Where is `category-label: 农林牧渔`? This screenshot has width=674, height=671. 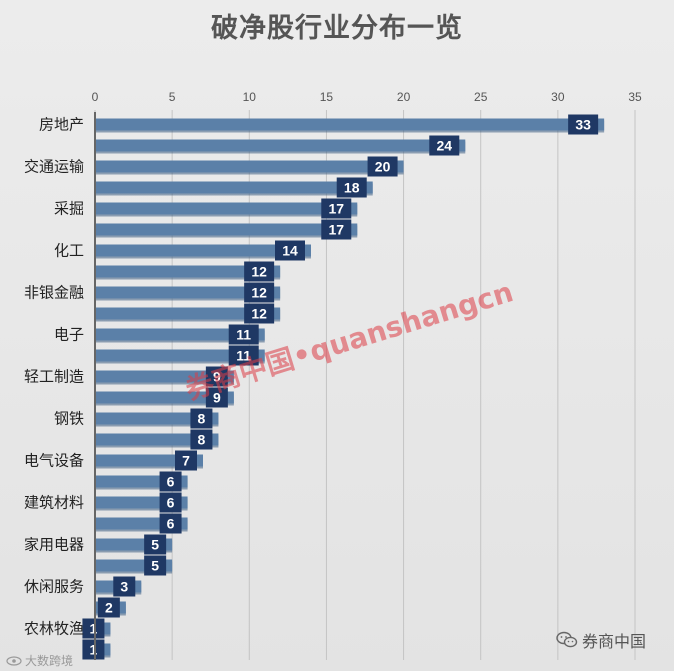 category-label: 农林牧渔 is located at coordinates (54, 629).